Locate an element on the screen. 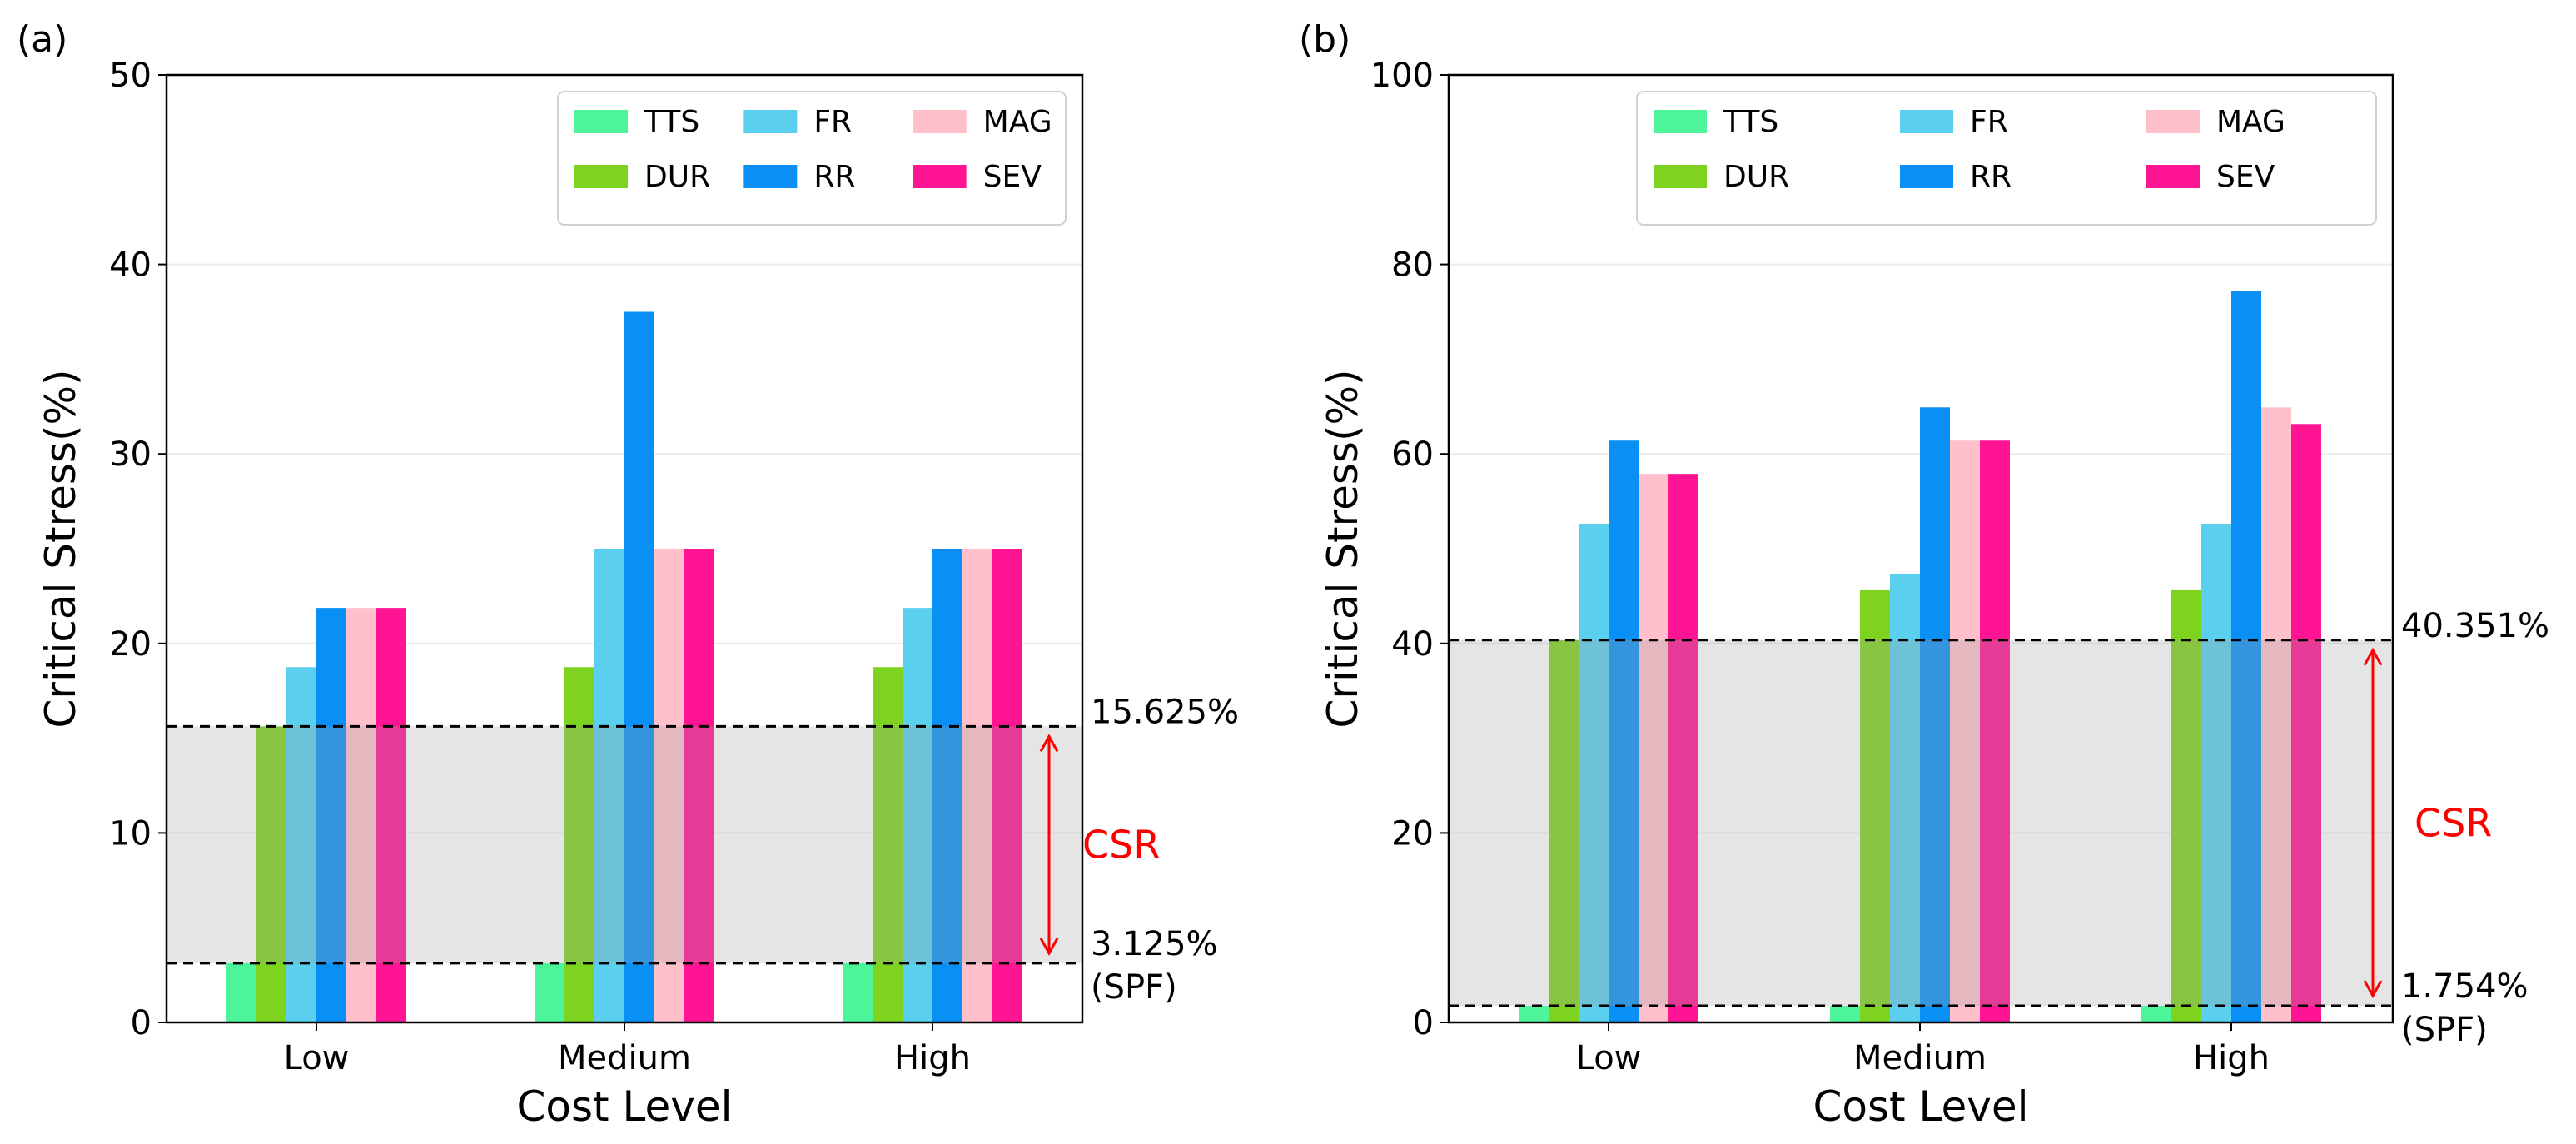  y-tick-label: 10 is located at coordinates (130, 833).